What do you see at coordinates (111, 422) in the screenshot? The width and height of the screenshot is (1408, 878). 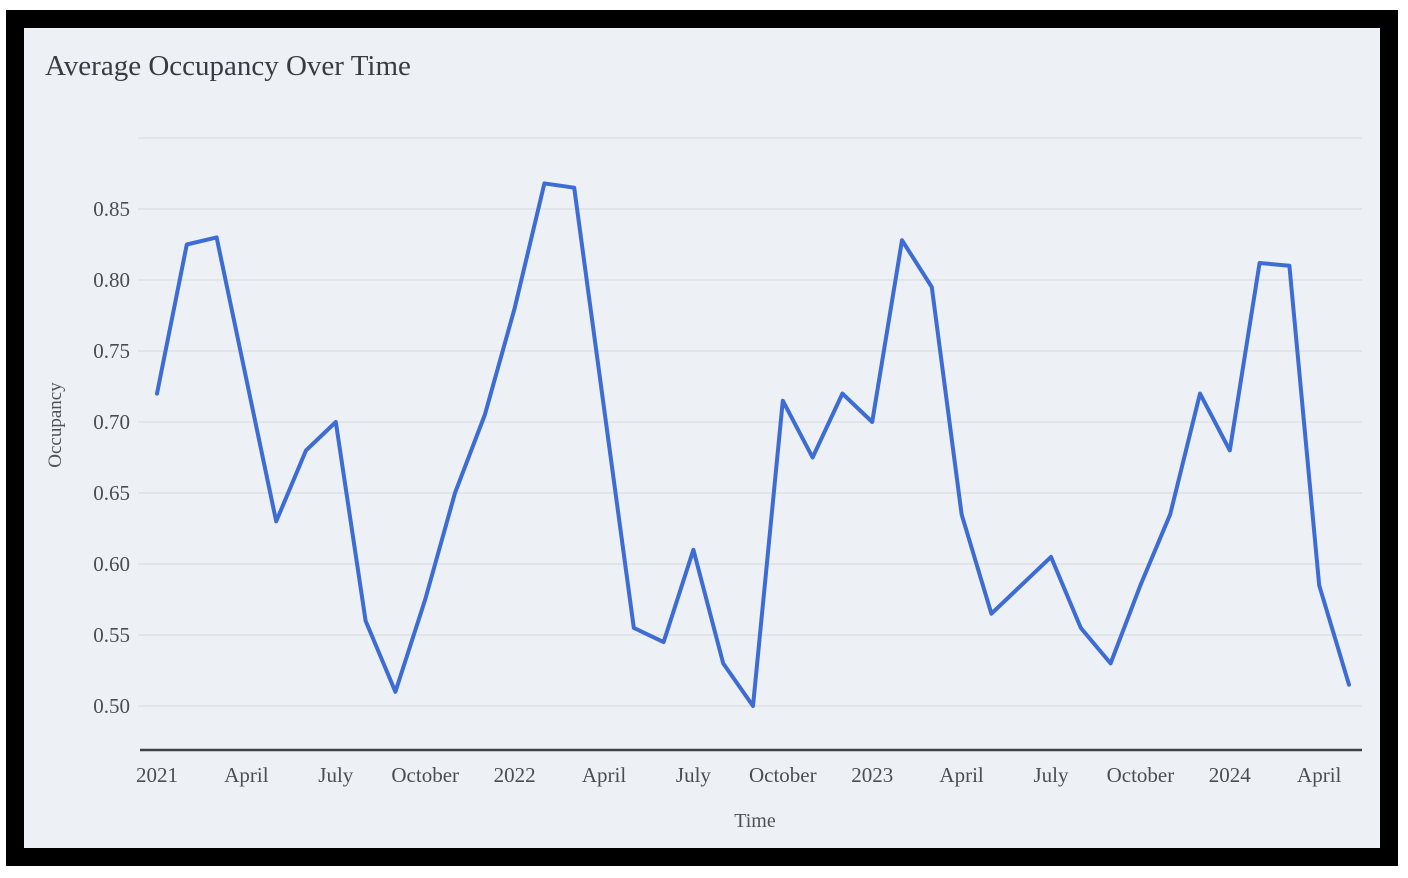 I see `y-tick-label: 0.70` at bounding box center [111, 422].